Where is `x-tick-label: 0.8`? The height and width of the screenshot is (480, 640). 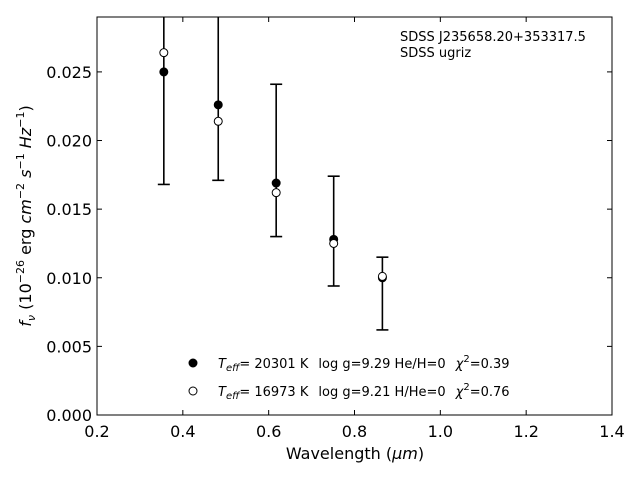
x-tick-label: 0.8 is located at coordinates (354, 431).